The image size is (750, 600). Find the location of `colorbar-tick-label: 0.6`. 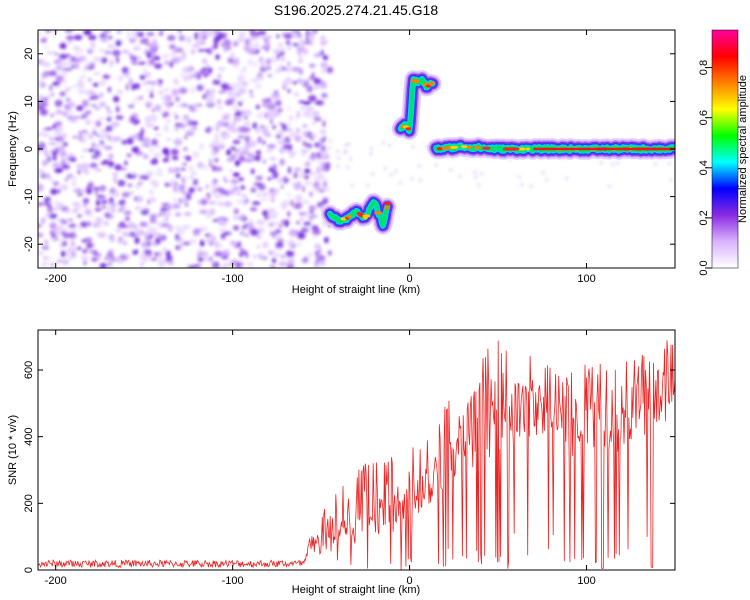

colorbar-tick-label: 0.6 is located at coordinates (704, 117).